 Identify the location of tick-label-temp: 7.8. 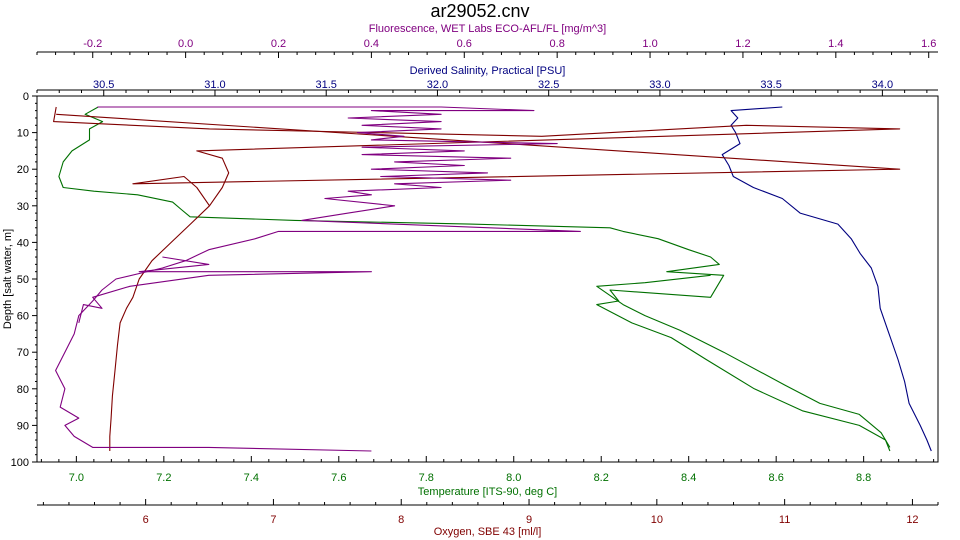
(426, 478).